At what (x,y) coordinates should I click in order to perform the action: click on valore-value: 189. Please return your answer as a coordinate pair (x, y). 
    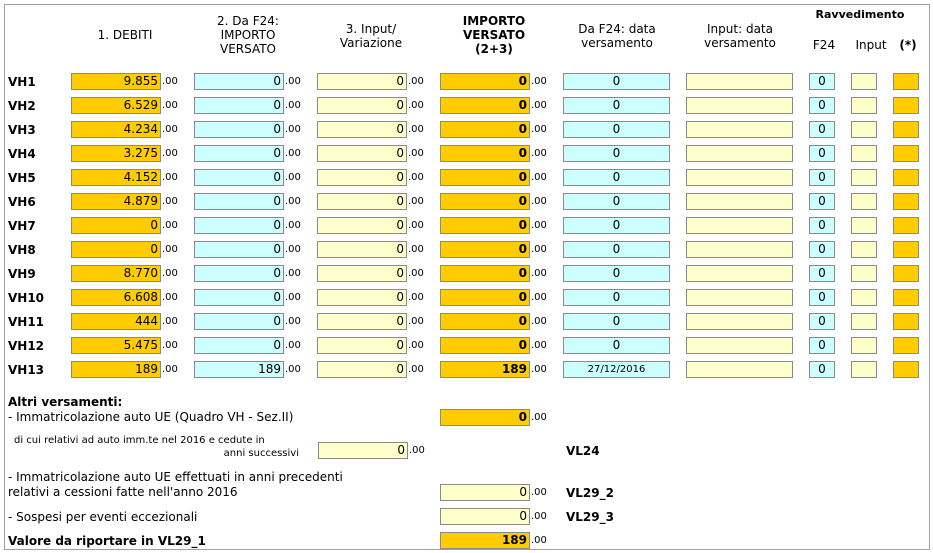
    Looking at the image, I should click on (485, 540).